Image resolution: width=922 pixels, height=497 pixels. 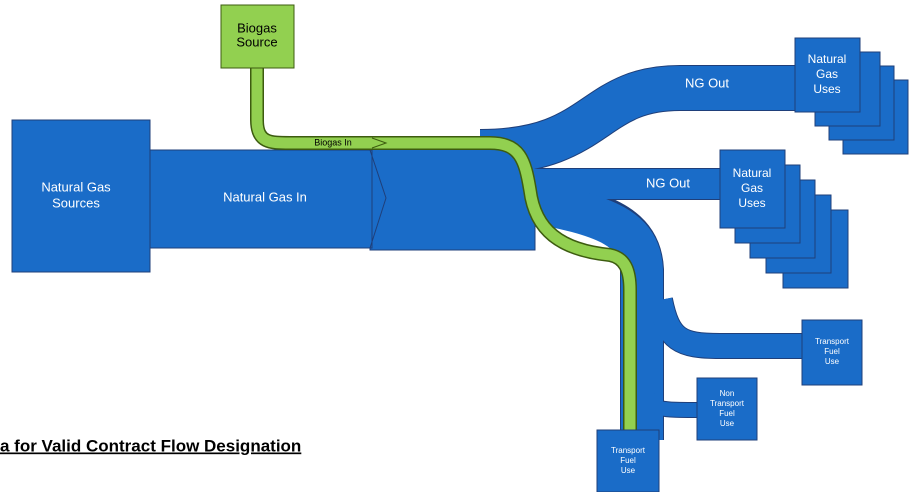 I want to click on node-label: Non, so click(x=727, y=393).